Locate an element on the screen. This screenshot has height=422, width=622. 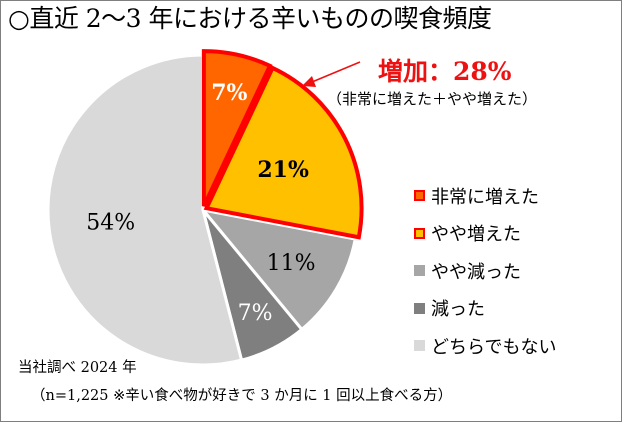
increase-callout-note: （非常に増えた＋やや増えた） is located at coordinates (432, 99).